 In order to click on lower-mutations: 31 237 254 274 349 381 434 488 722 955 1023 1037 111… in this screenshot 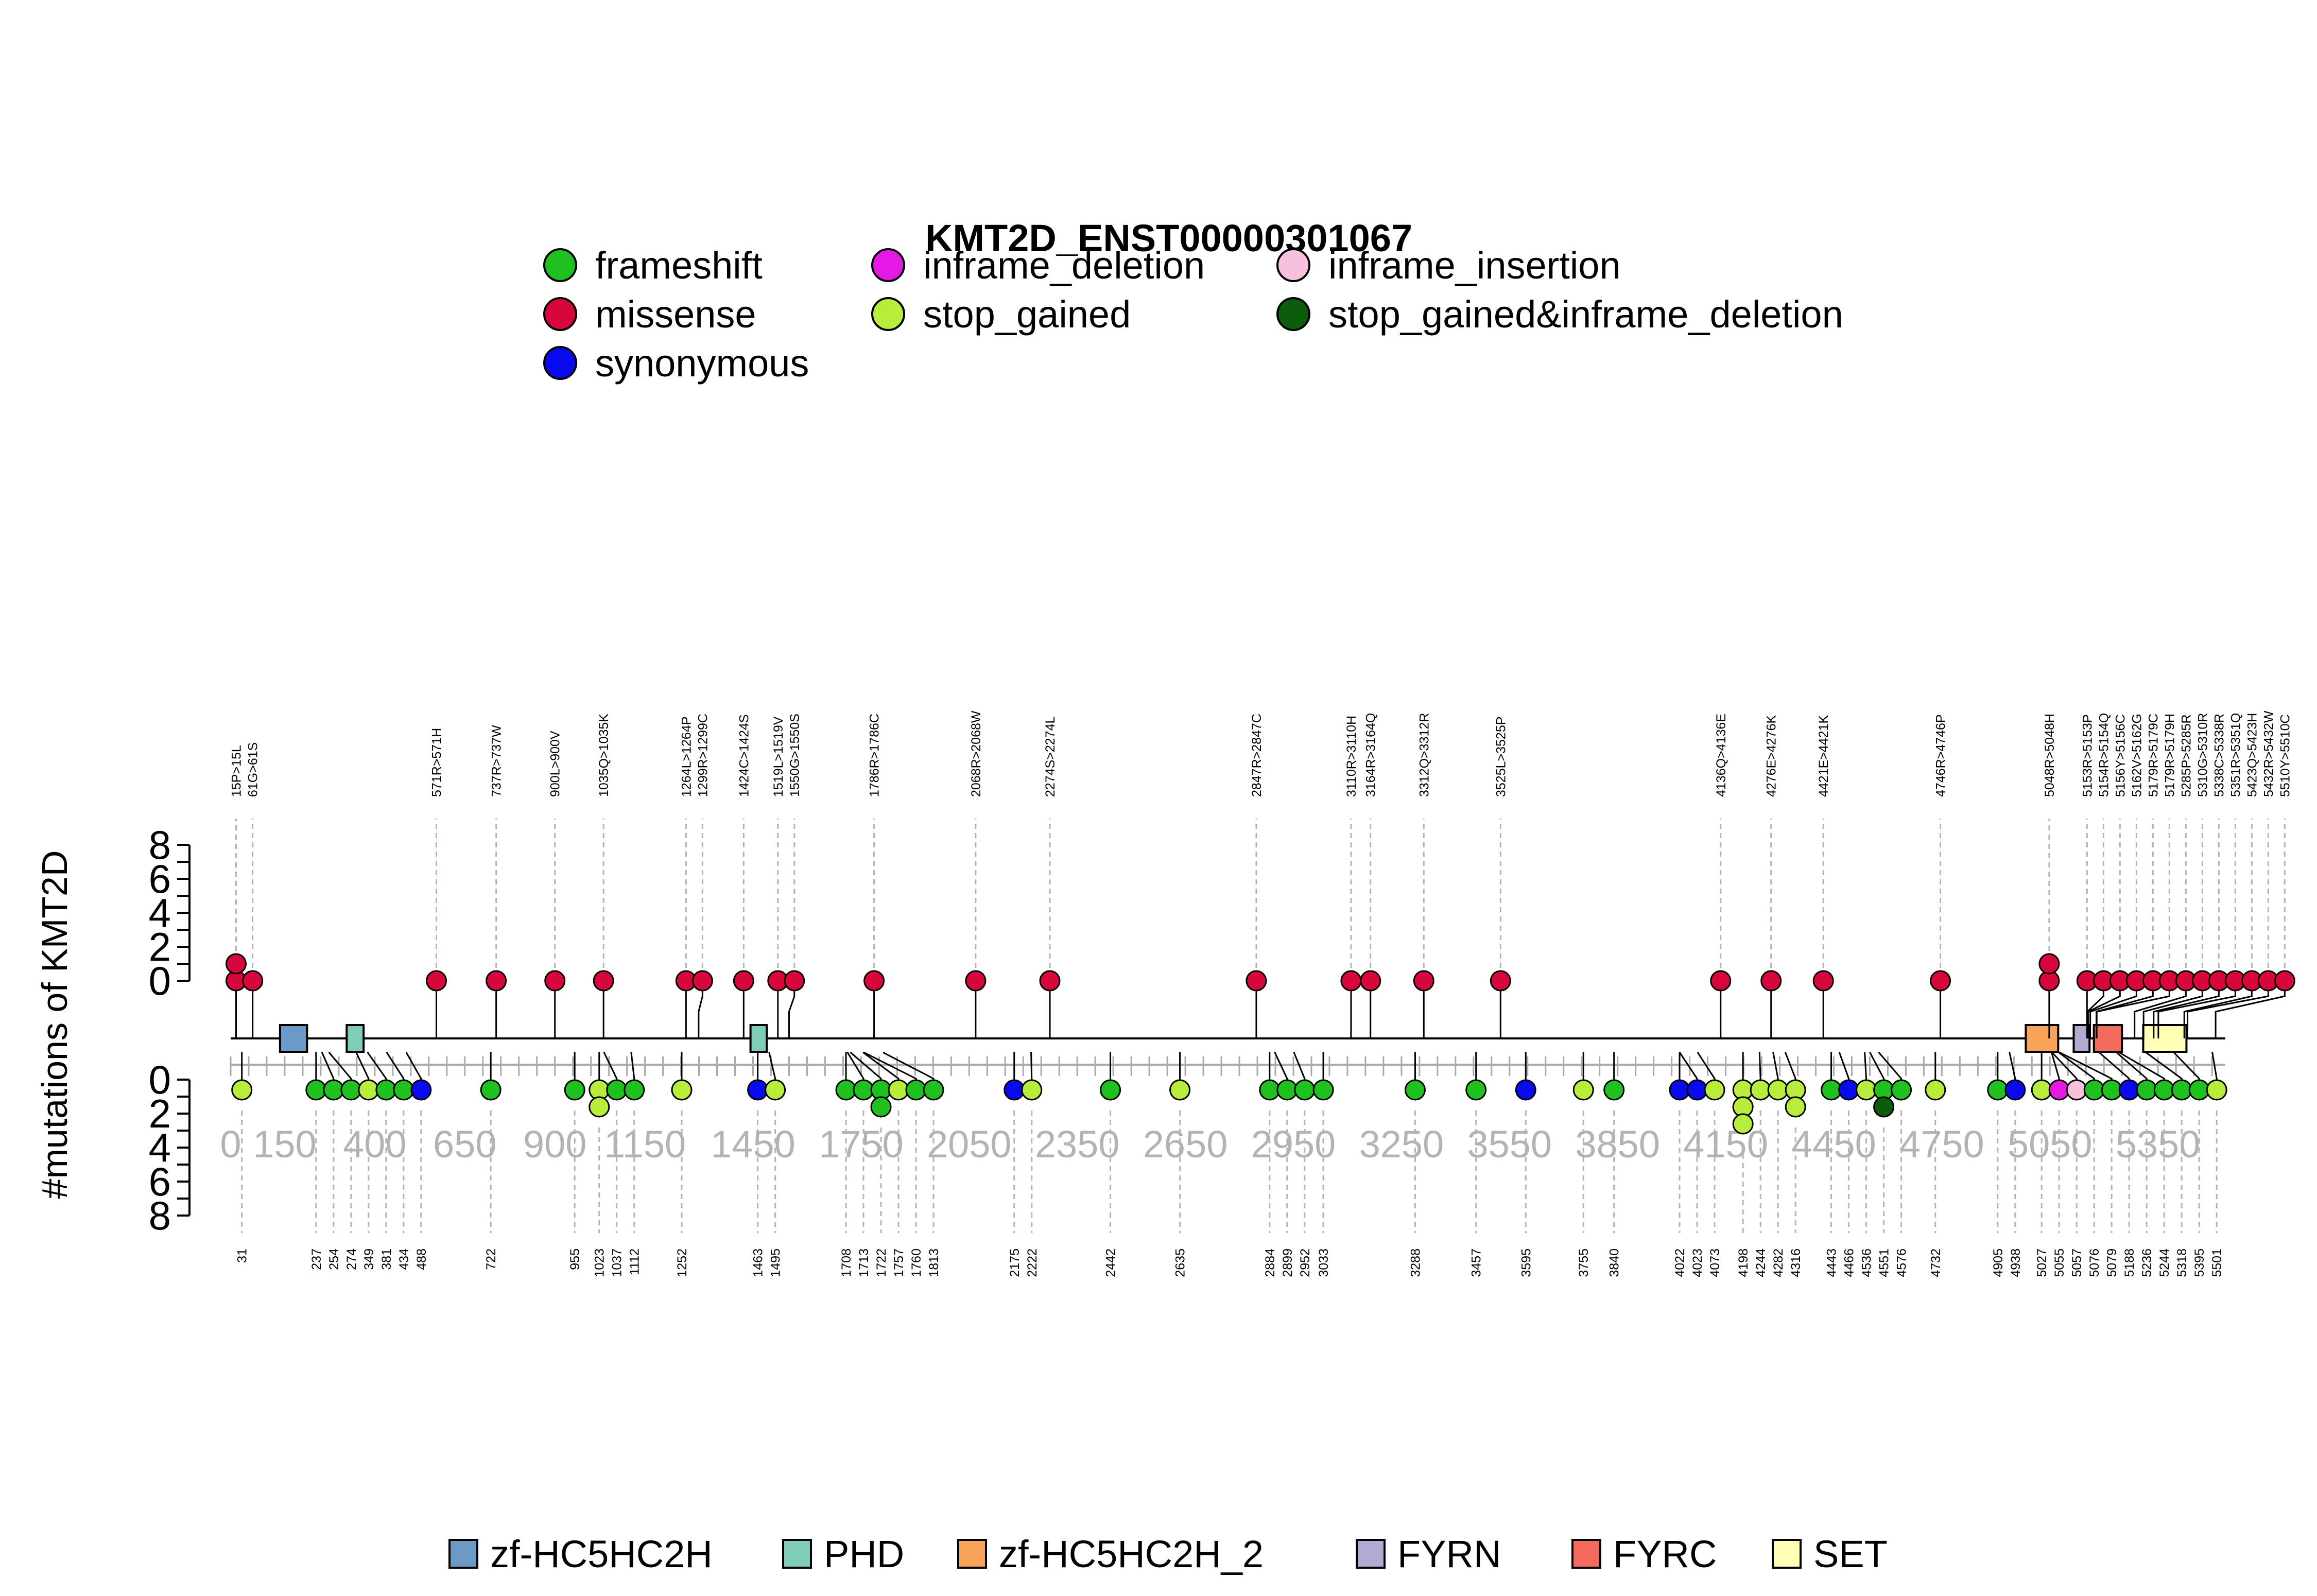, I will do `click(1229, 1165)`.